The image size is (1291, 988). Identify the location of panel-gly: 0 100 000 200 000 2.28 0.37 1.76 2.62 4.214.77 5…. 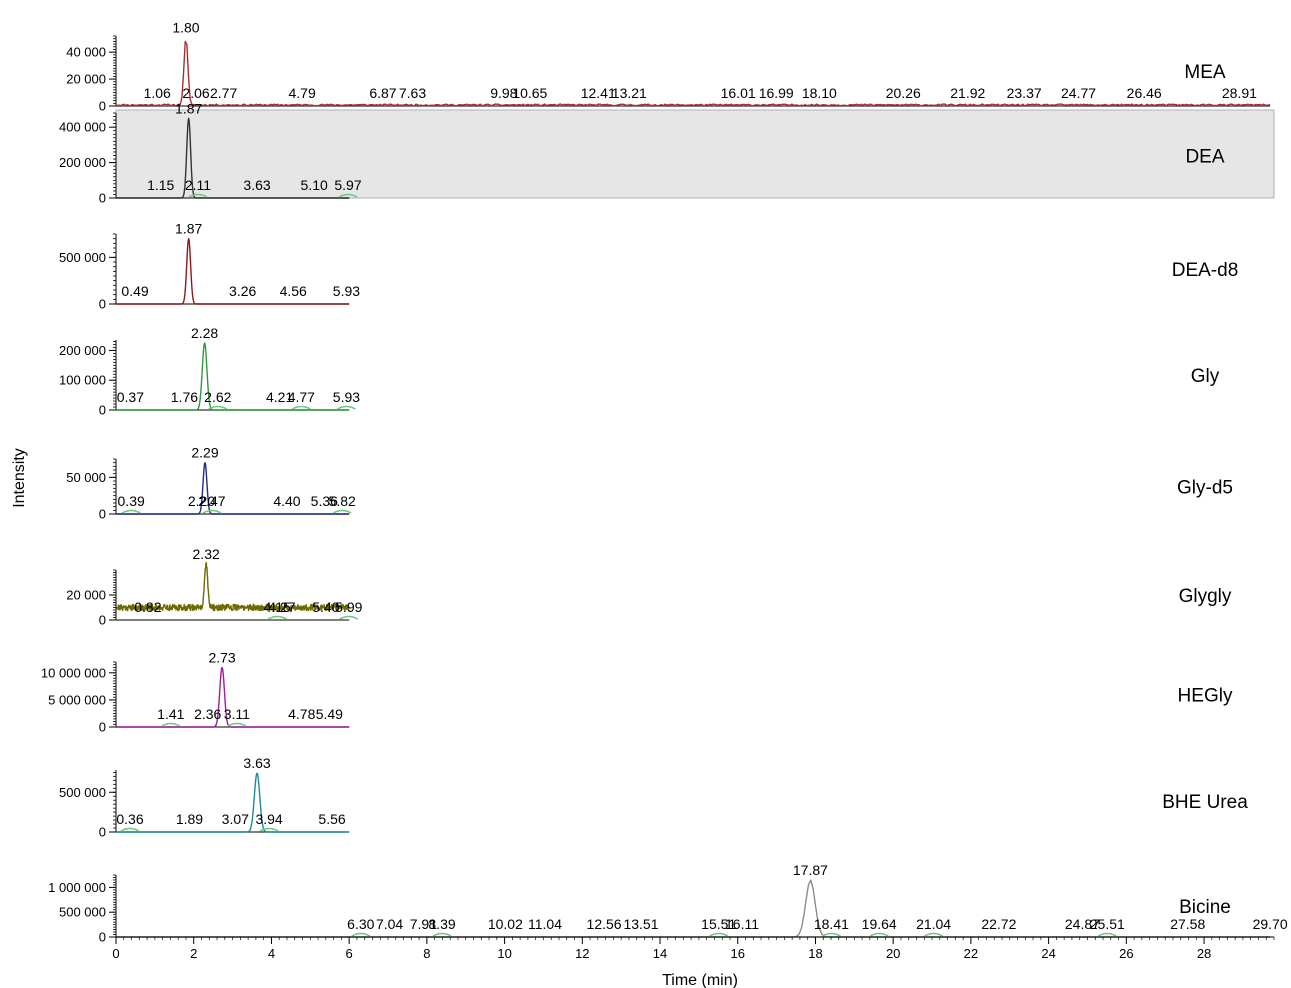
(639, 371).